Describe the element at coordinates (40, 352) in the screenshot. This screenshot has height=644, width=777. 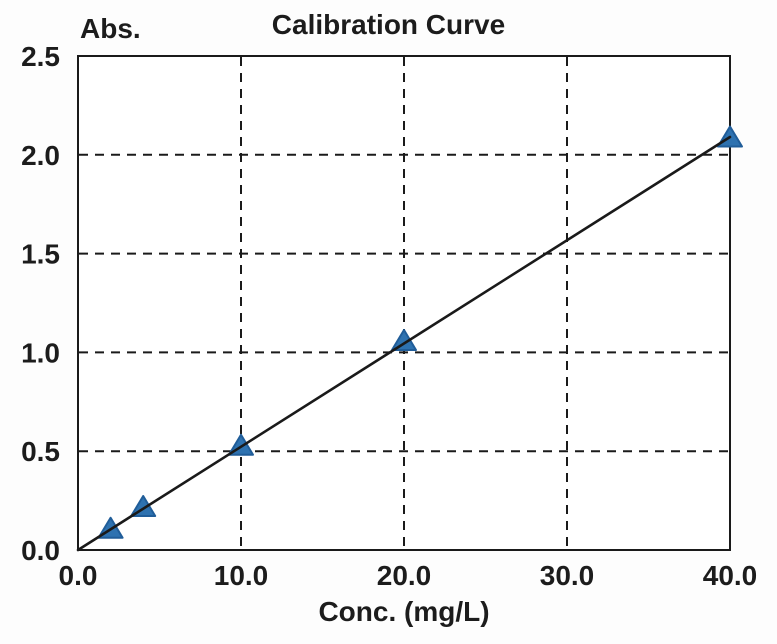
I see `y-tick-label: 1.0` at that location.